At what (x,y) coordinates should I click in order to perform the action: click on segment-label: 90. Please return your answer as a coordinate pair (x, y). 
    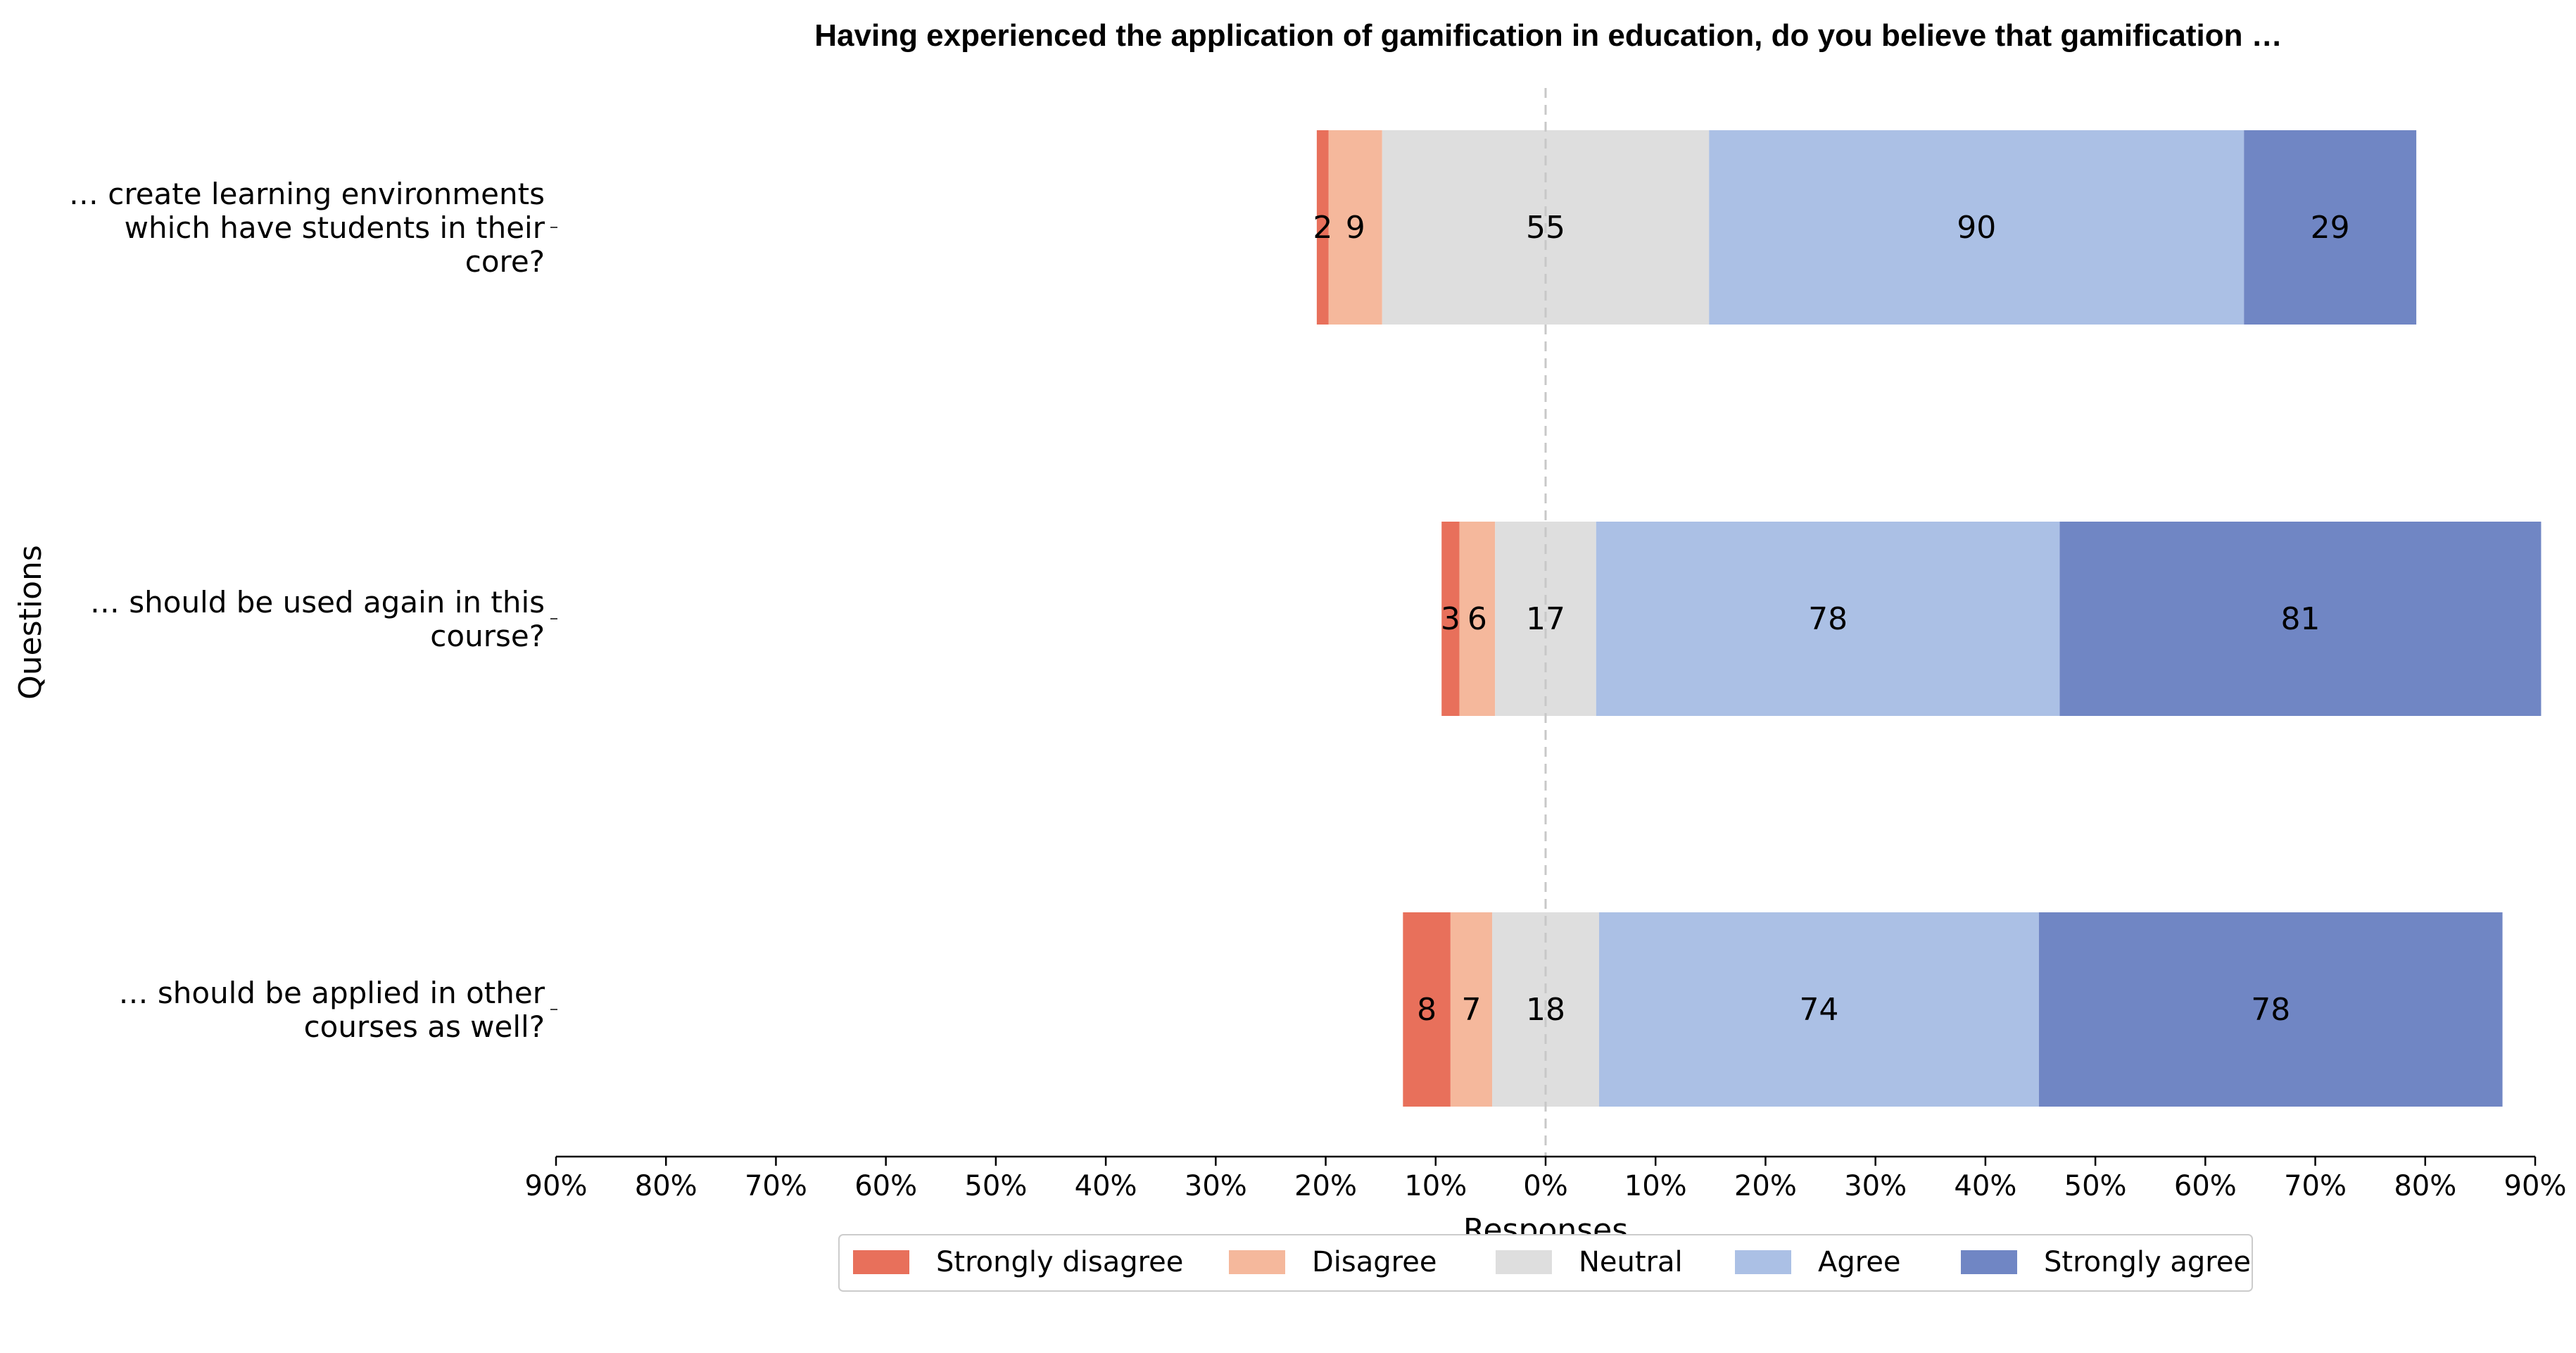
    Looking at the image, I should click on (1976, 228).